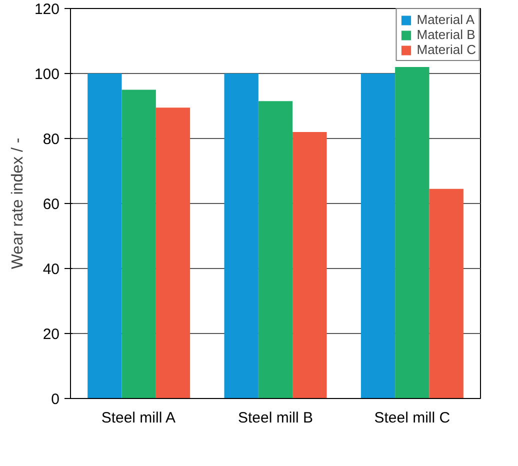  I want to click on y-tick-label: 80, so click(51, 139).